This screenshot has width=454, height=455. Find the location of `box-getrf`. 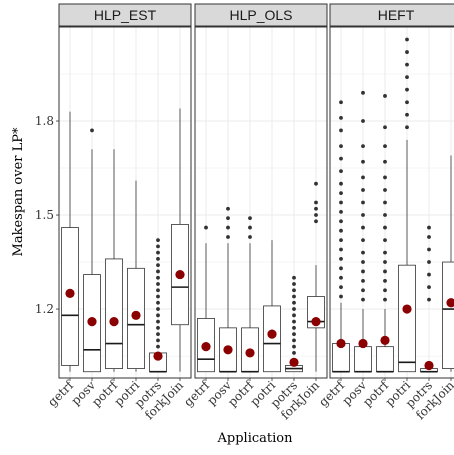

box-getrf is located at coordinates (206, 299).